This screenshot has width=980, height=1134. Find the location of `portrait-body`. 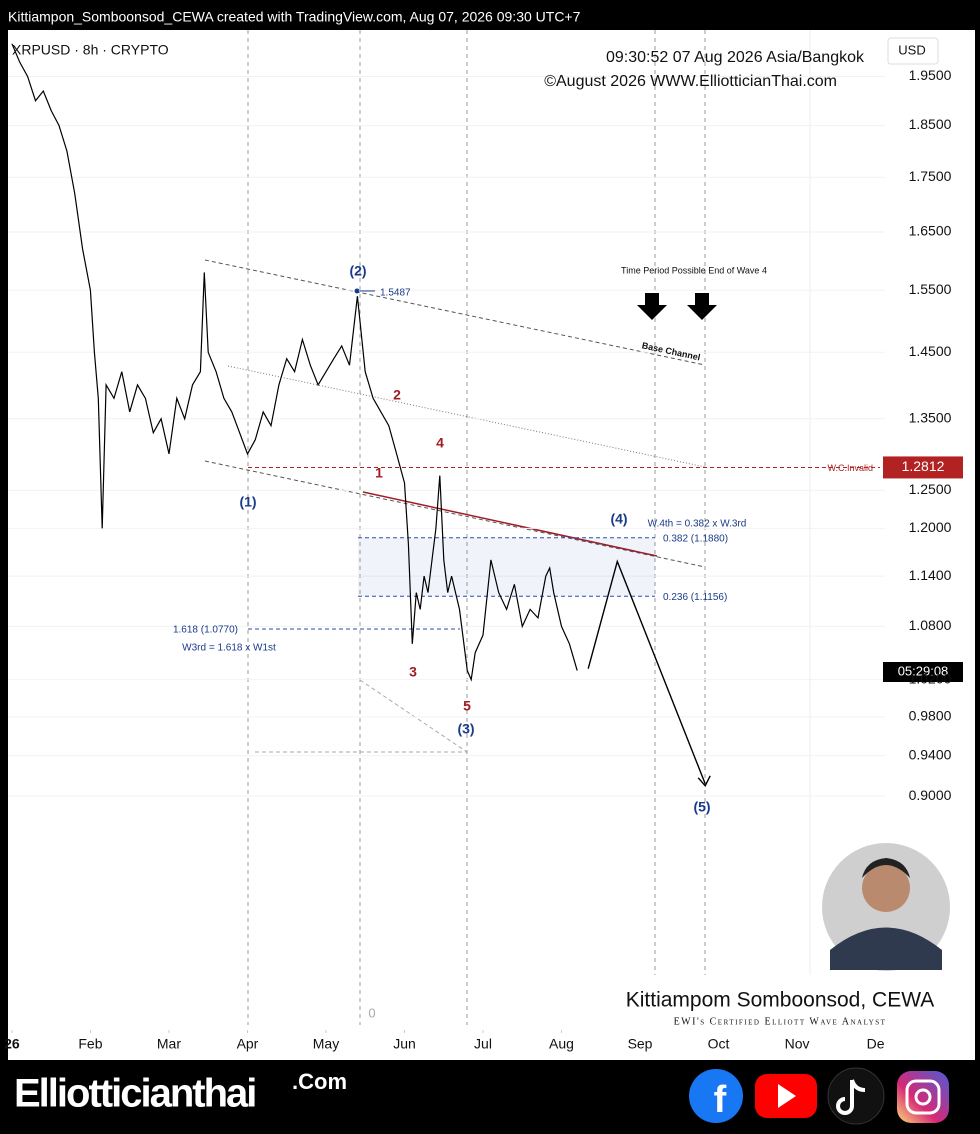

portrait-body is located at coordinates (886, 948).